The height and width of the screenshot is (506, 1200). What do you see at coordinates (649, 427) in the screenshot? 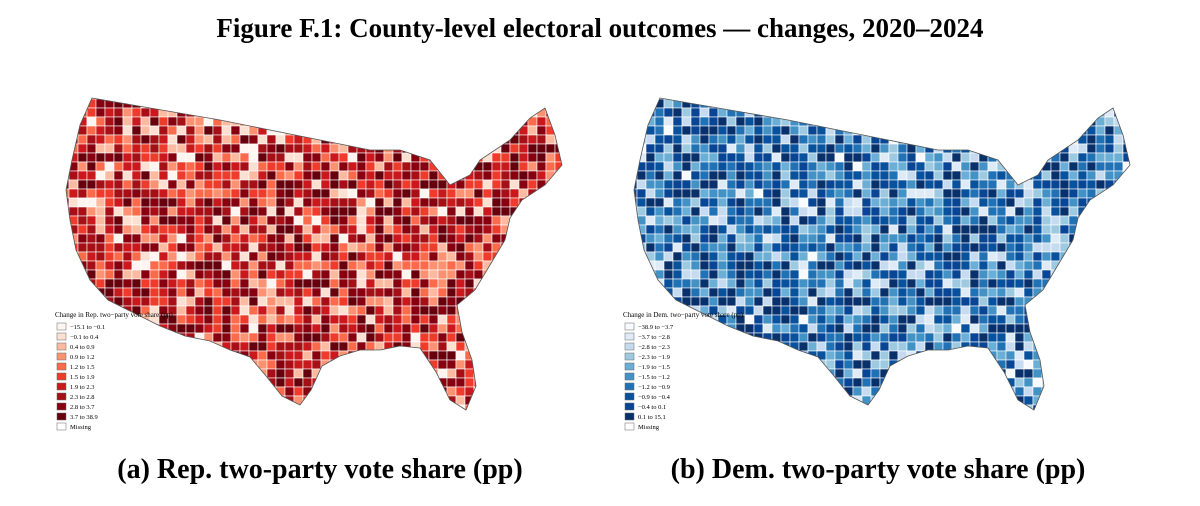
I see `legend-label: Missing` at bounding box center [649, 427].